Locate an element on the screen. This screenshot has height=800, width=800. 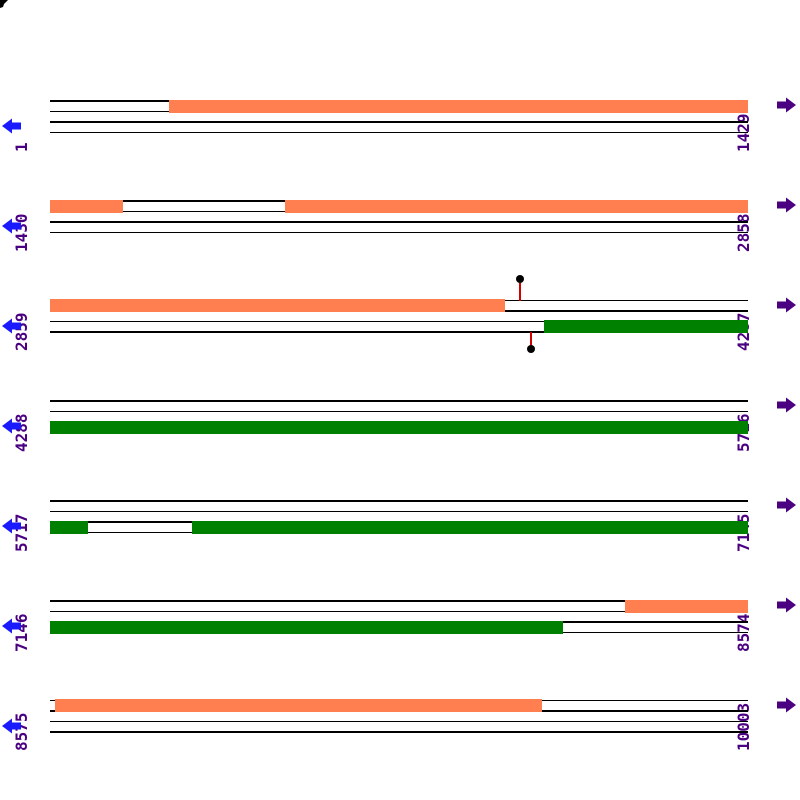
corner-mark is located at coordinates (4, 4).